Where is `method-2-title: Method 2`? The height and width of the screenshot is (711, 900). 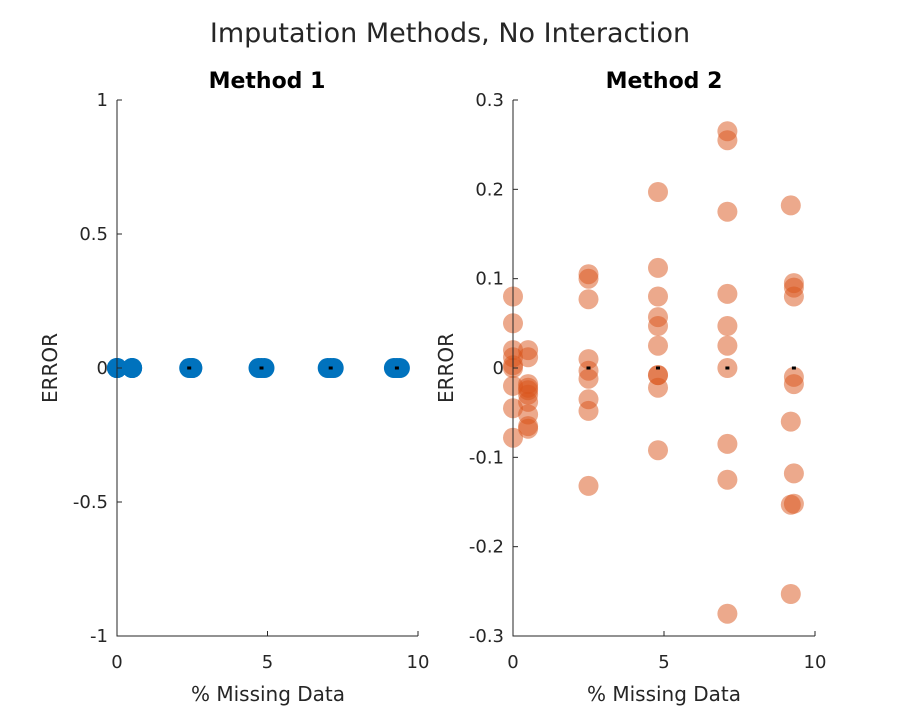
method-2-title: Method 2 is located at coordinates (664, 81).